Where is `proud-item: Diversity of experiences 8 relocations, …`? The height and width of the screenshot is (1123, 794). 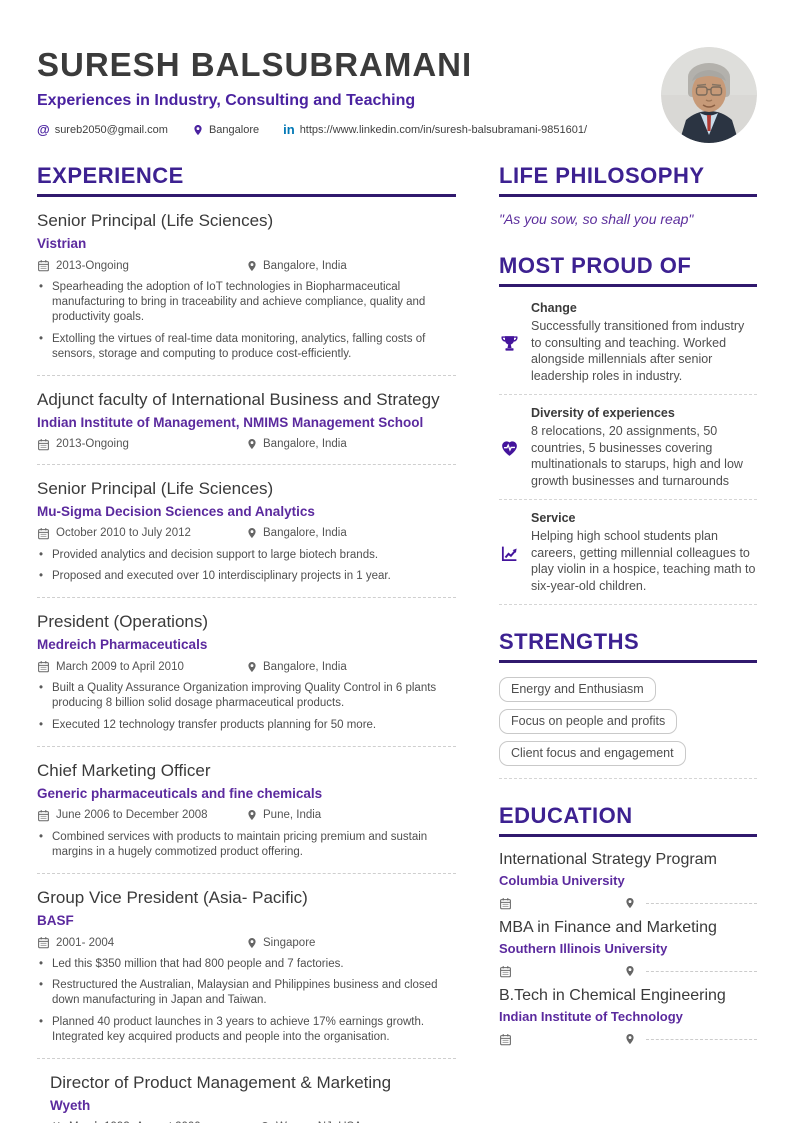 proud-item: Diversity of experiences 8 relocations, … is located at coordinates (628, 447).